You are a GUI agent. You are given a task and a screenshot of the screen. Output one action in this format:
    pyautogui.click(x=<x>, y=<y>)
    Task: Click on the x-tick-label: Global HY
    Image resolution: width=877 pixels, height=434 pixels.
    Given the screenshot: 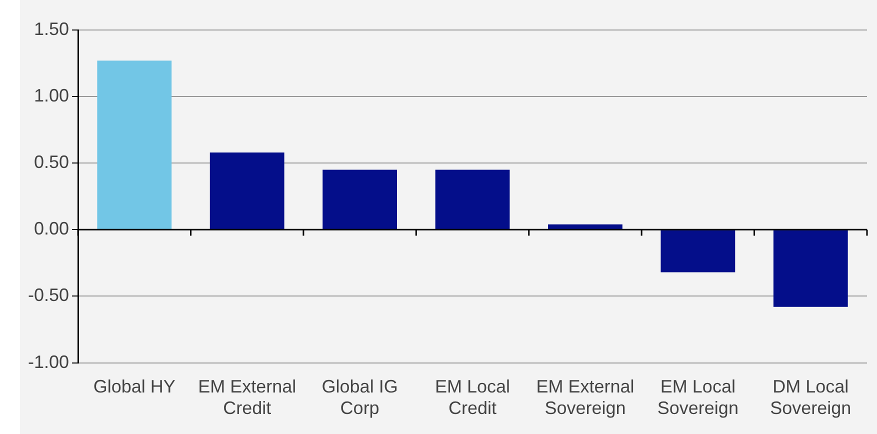 What is the action you would take?
    pyautogui.click(x=134, y=386)
    